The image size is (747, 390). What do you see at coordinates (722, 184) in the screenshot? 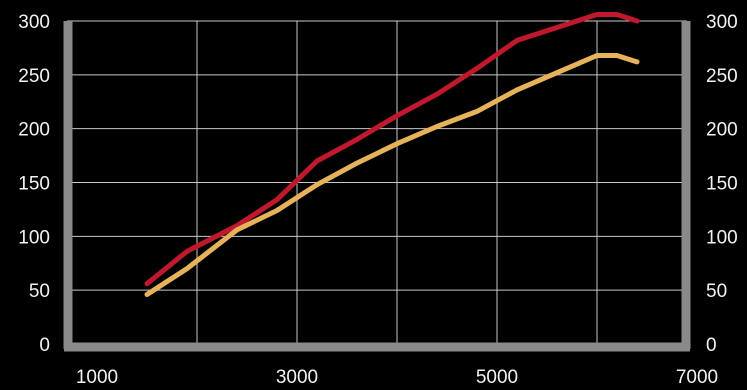
I see `y-tick-label-right: 150` at bounding box center [722, 184].